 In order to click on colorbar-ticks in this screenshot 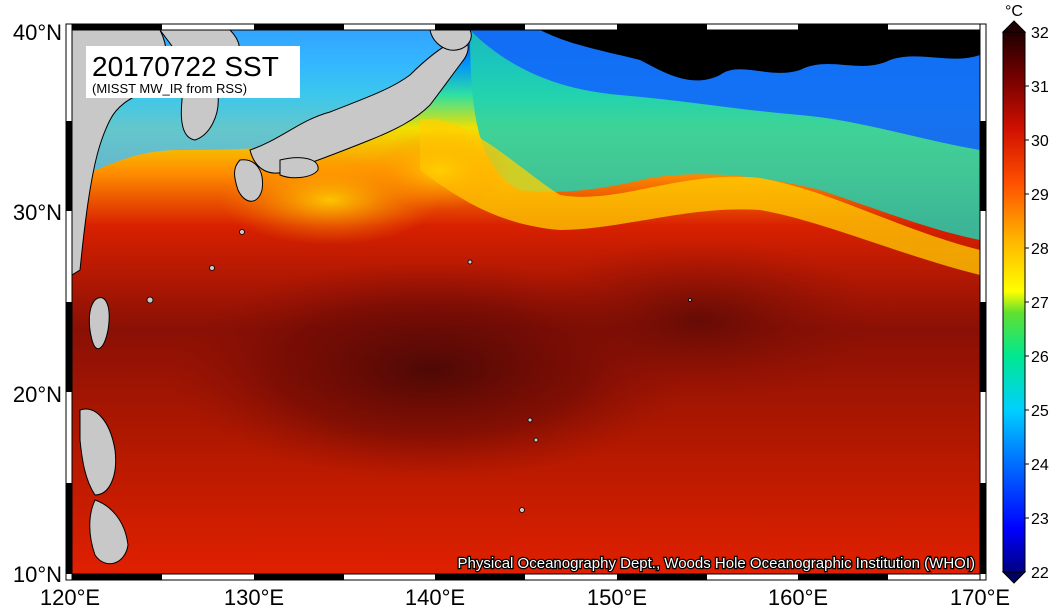, I will do `click(1027, 302)`.